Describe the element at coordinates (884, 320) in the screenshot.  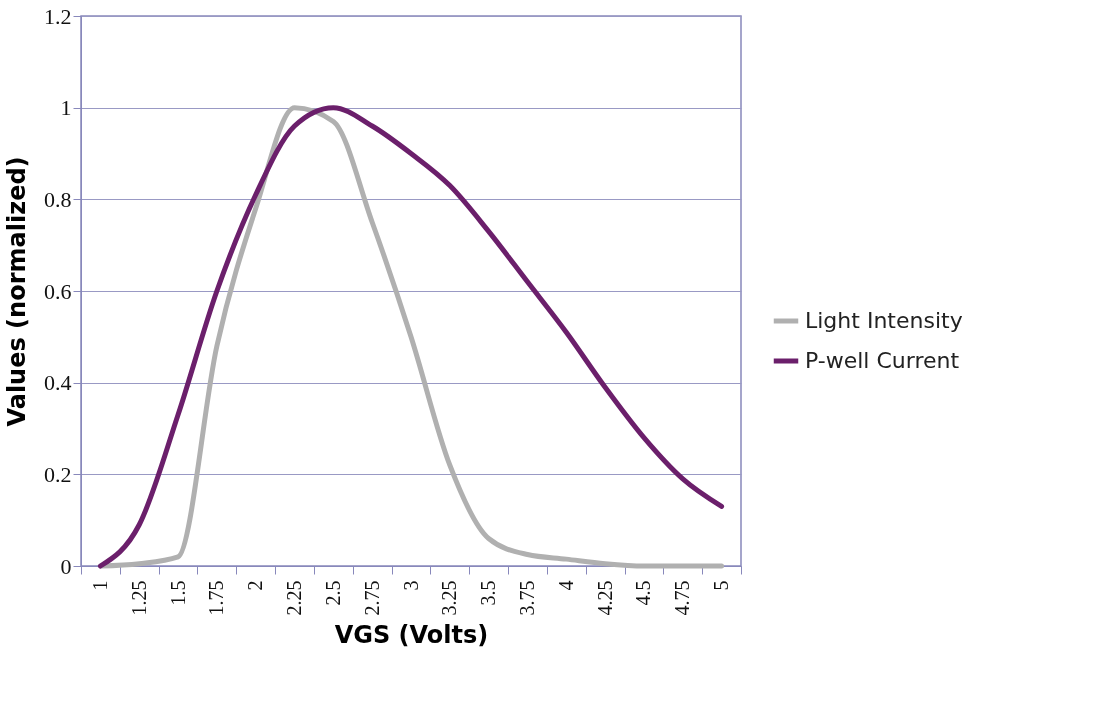
I see `legend-label: Light Intensity` at that location.